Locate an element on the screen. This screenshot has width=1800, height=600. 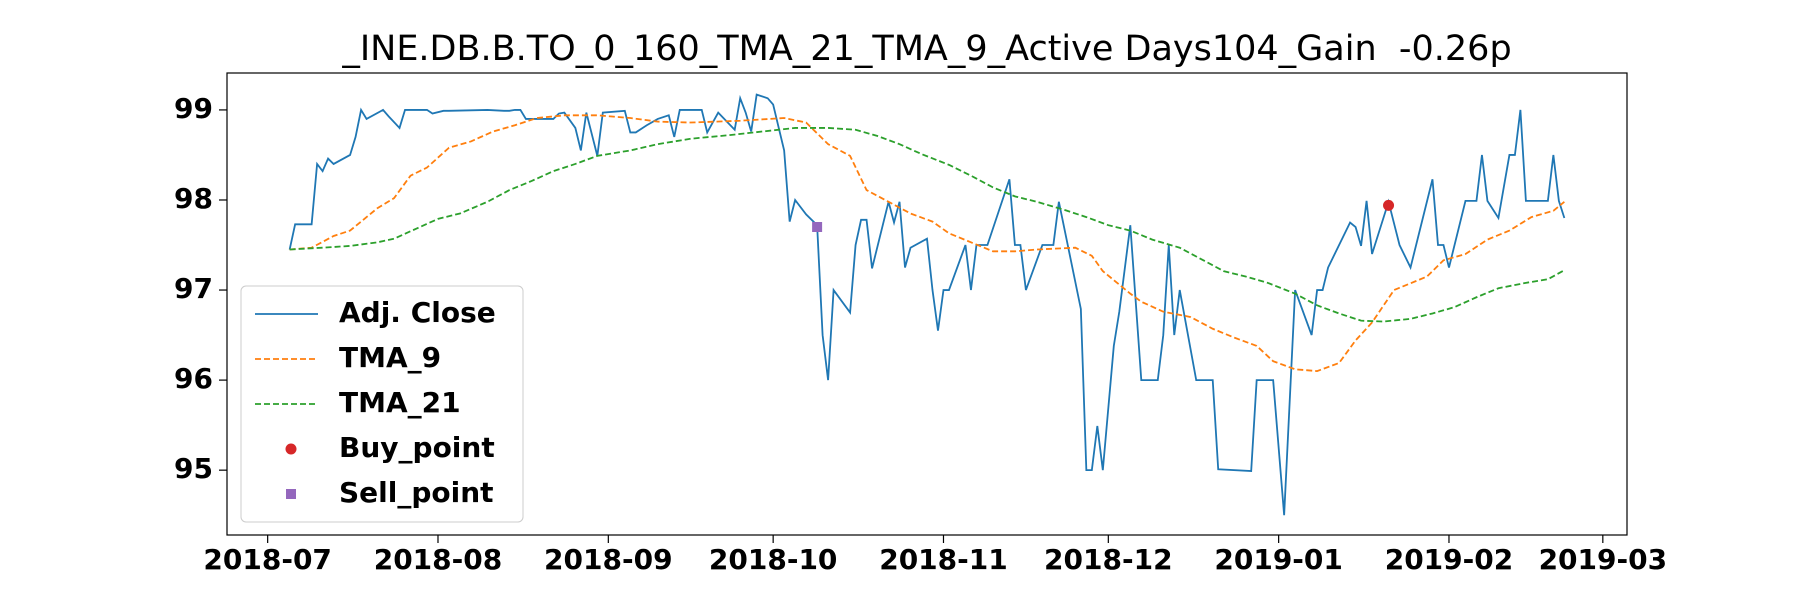
legend-label: Sell_point is located at coordinates (416, 492).